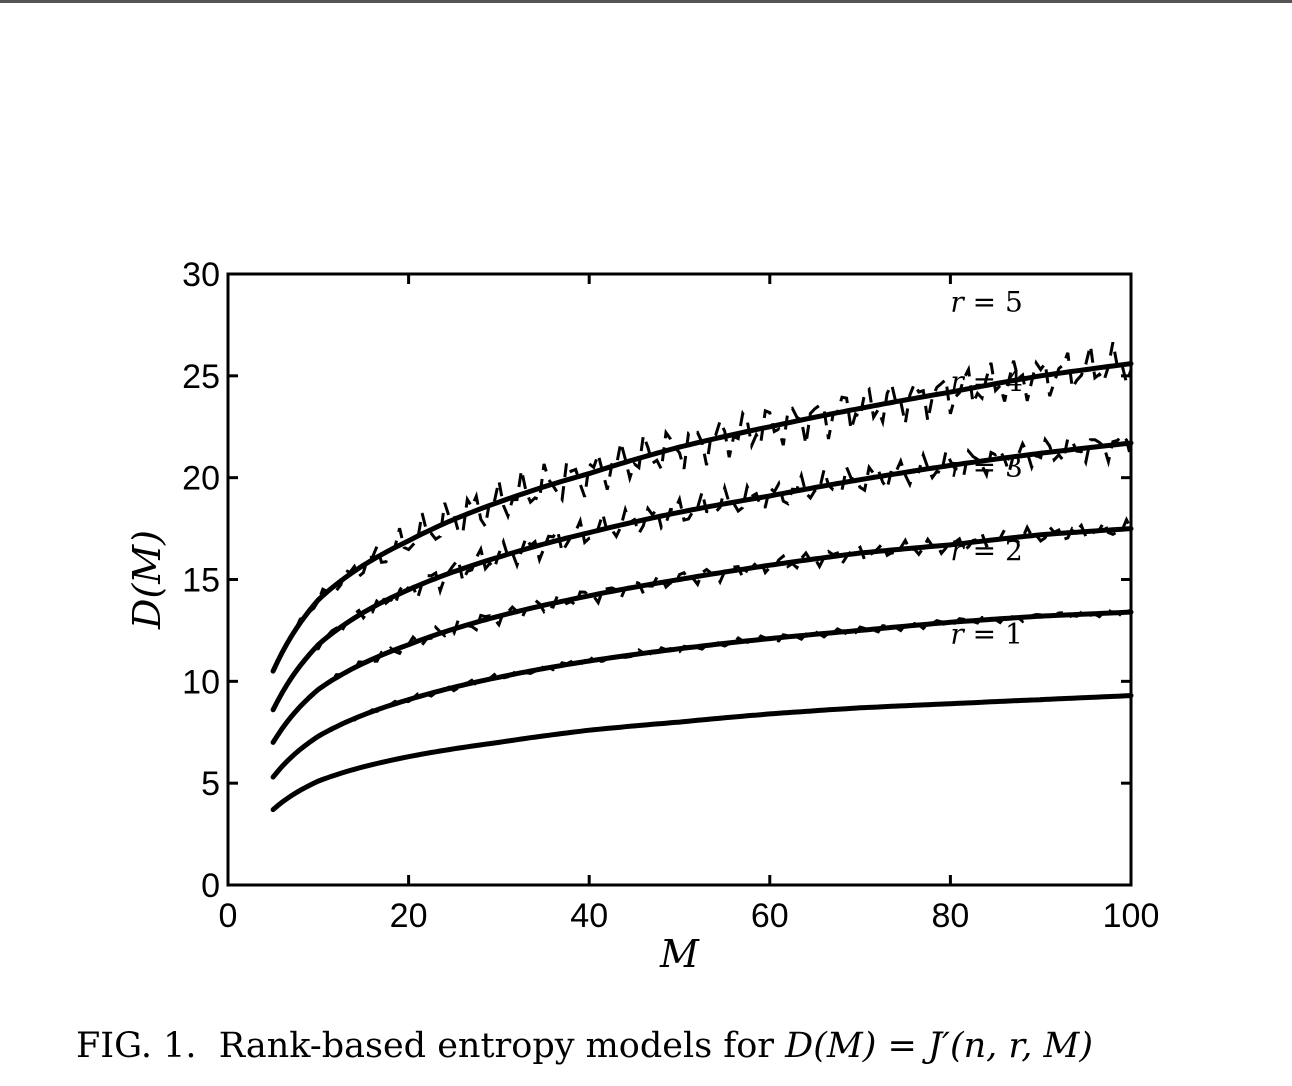 This screenshot has height=1086, width=1292. What do you see at coordinates (201, 479) in the screenshot?
I see `y-tick-label-20: 20` at bounding box center [201, 479].